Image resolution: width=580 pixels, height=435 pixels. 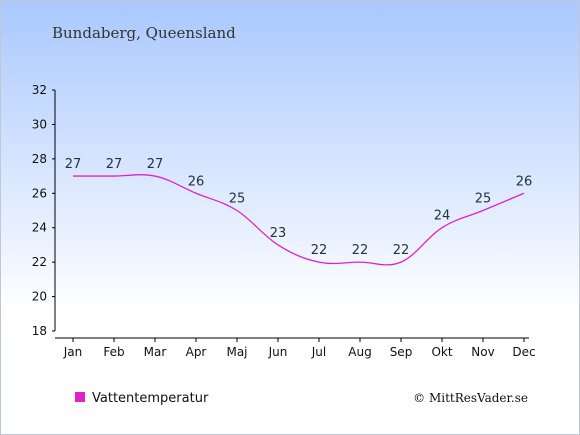 I want to click on x-tick-label: Apr, so click(x=196, y=352).